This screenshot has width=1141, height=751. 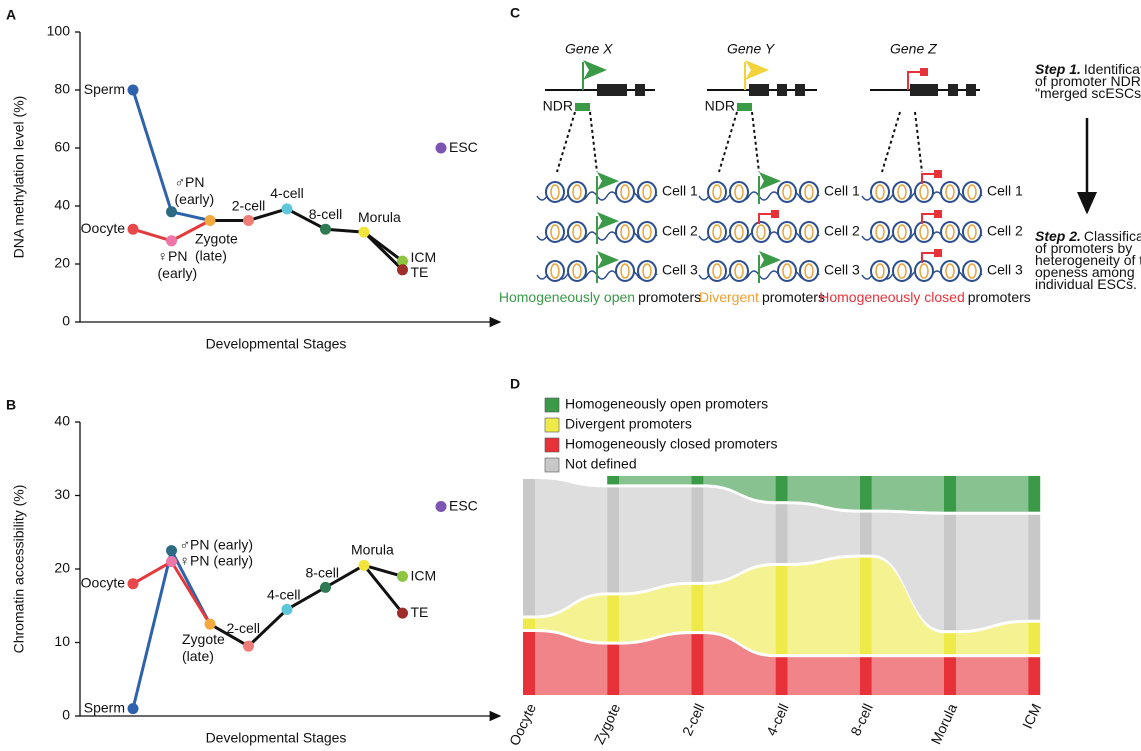 I want to click on caption: Homogeneously closed promoters, so click(x=925, y=297).